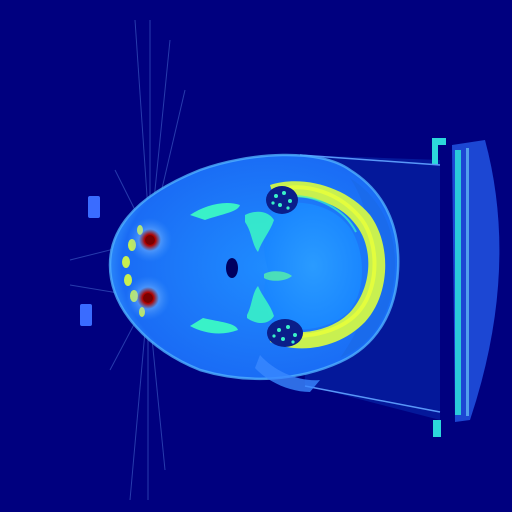 Image resolution: width=512 pixels, height=512 pixels. What do you see at coordinates (94, 207) in the screenshot?
I see `marker-top` at bounding box center [94, 207].